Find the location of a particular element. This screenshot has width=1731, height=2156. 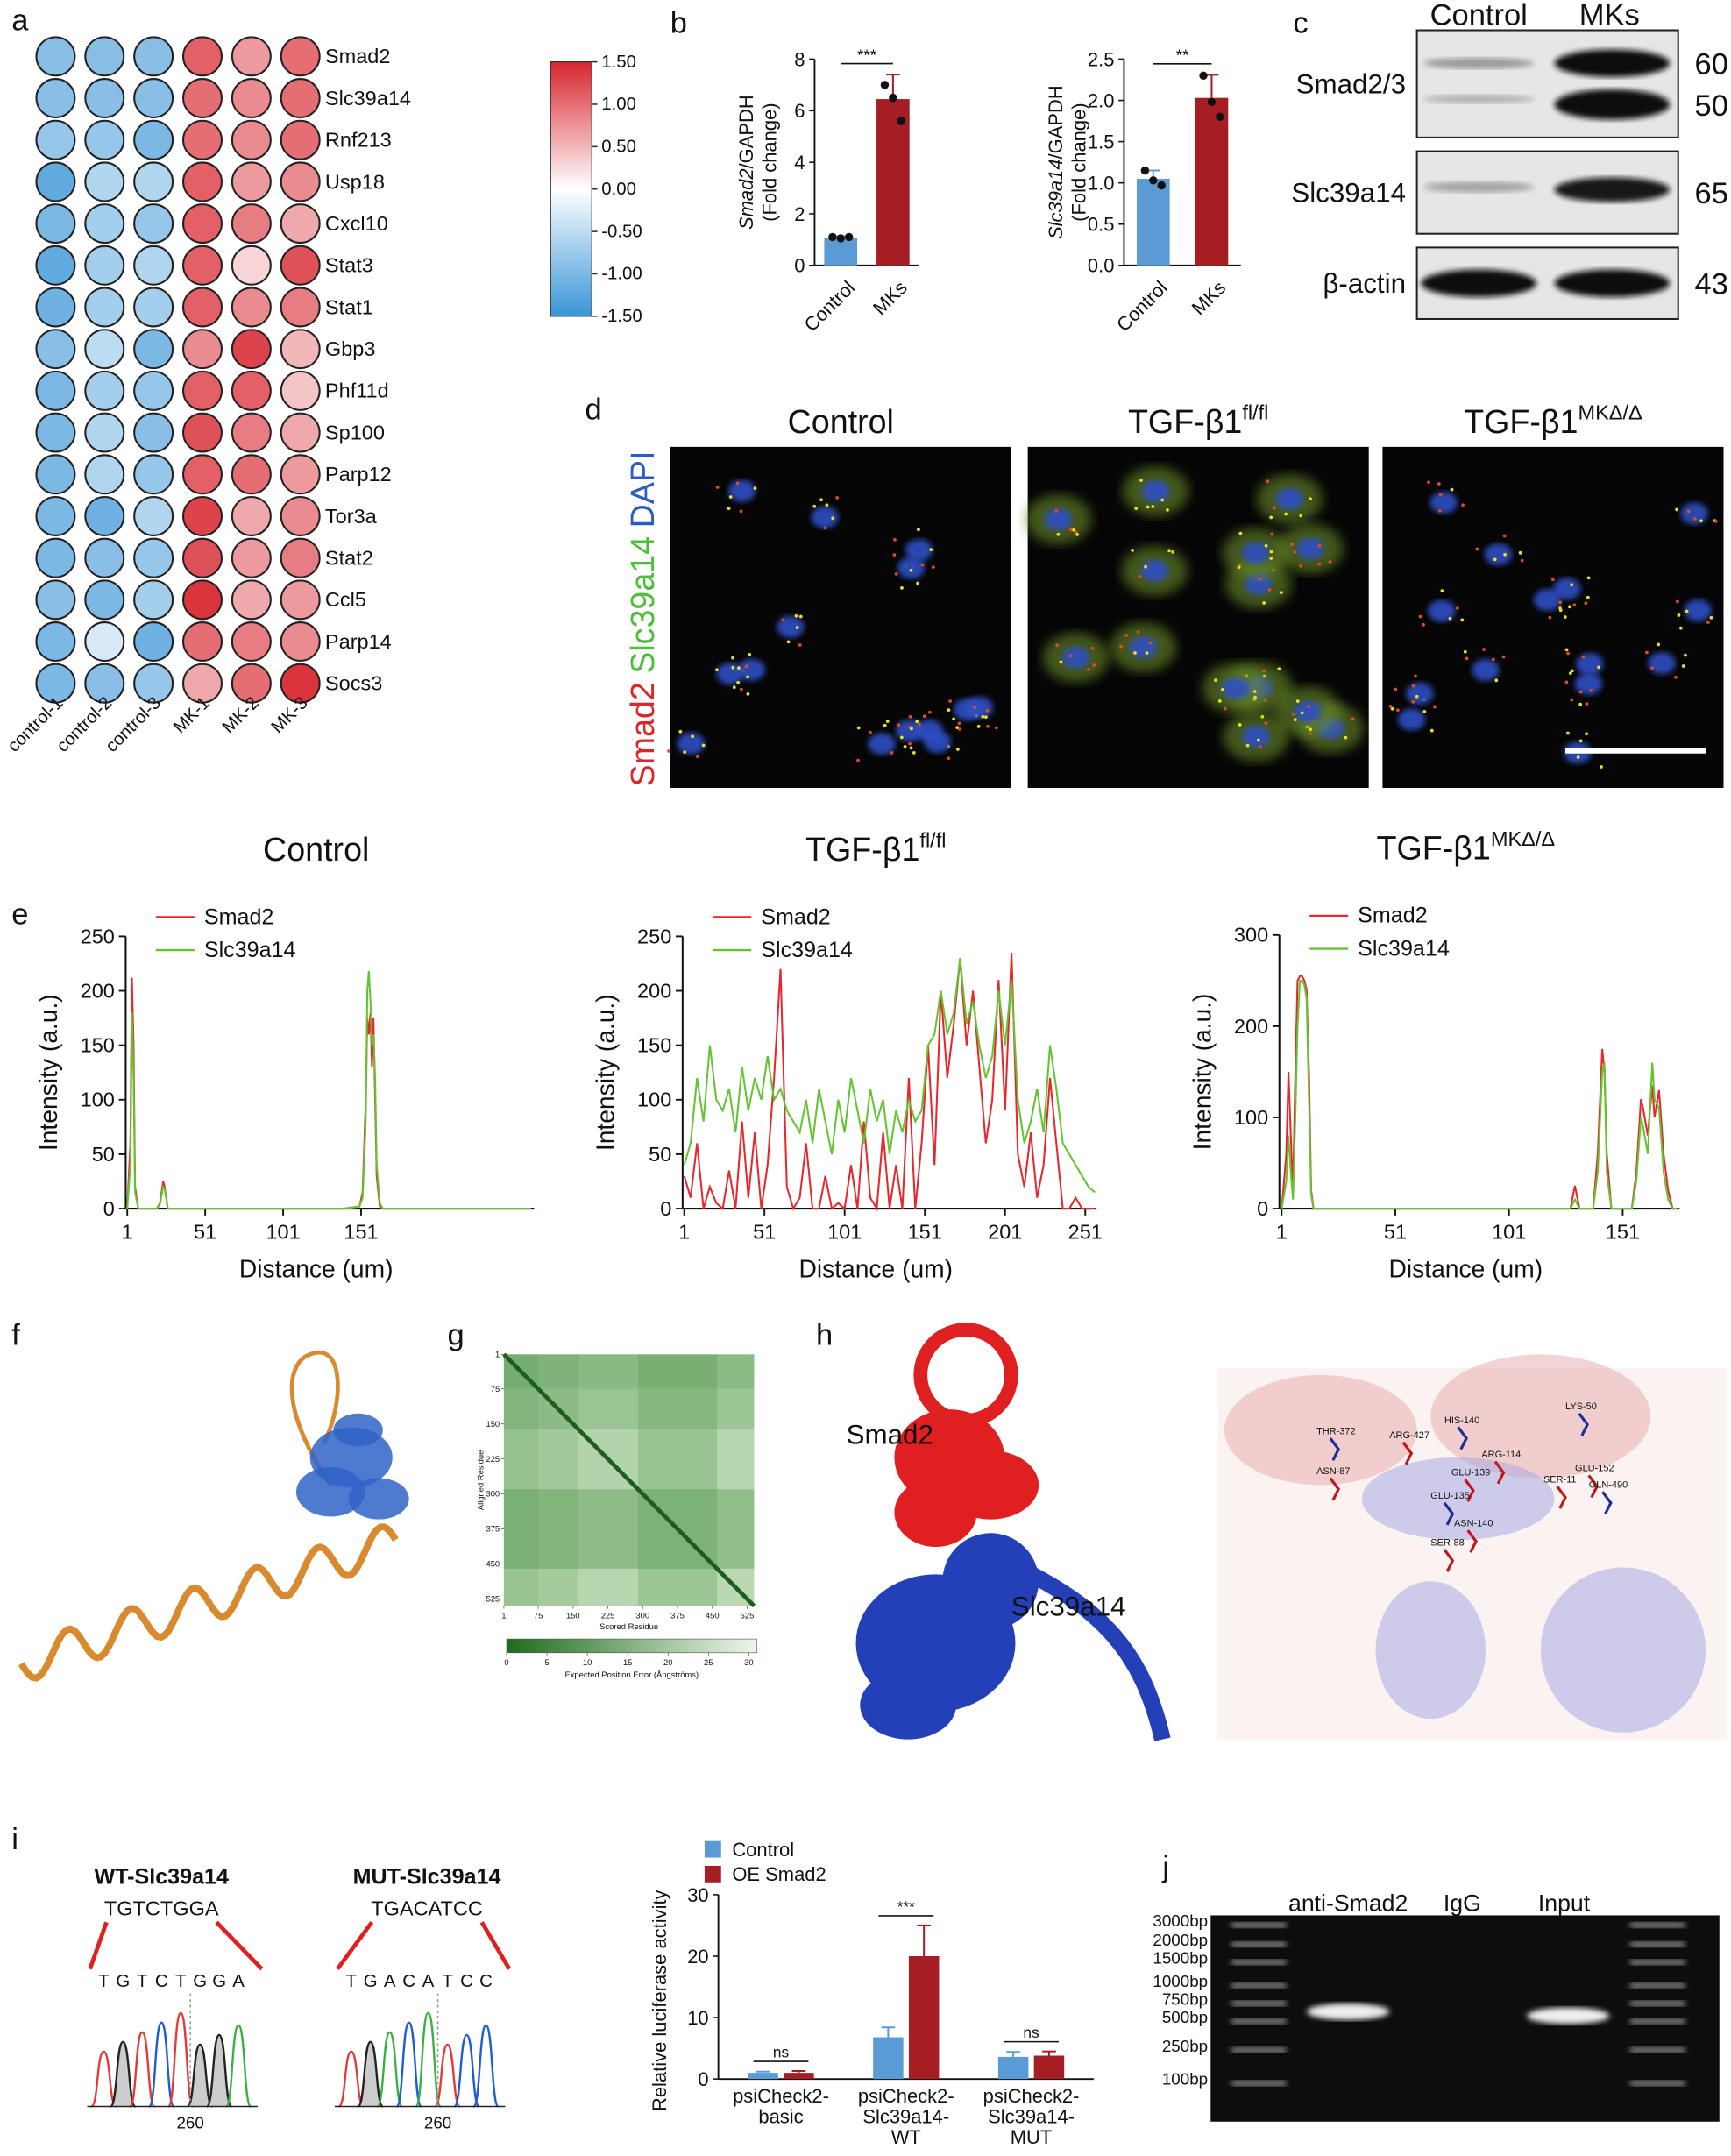

row-label: Parp12 is located at coordinates (358, 475).